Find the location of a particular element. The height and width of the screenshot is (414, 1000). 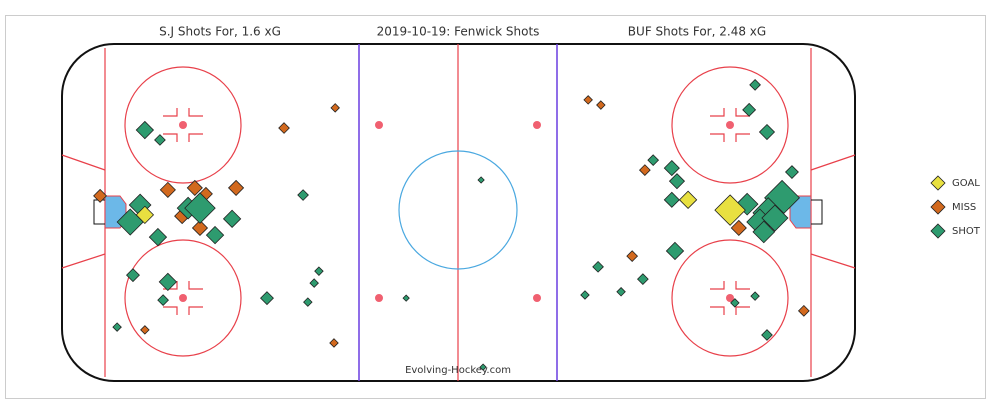

legend-label: SHOT is located at coordinates (966, 231).